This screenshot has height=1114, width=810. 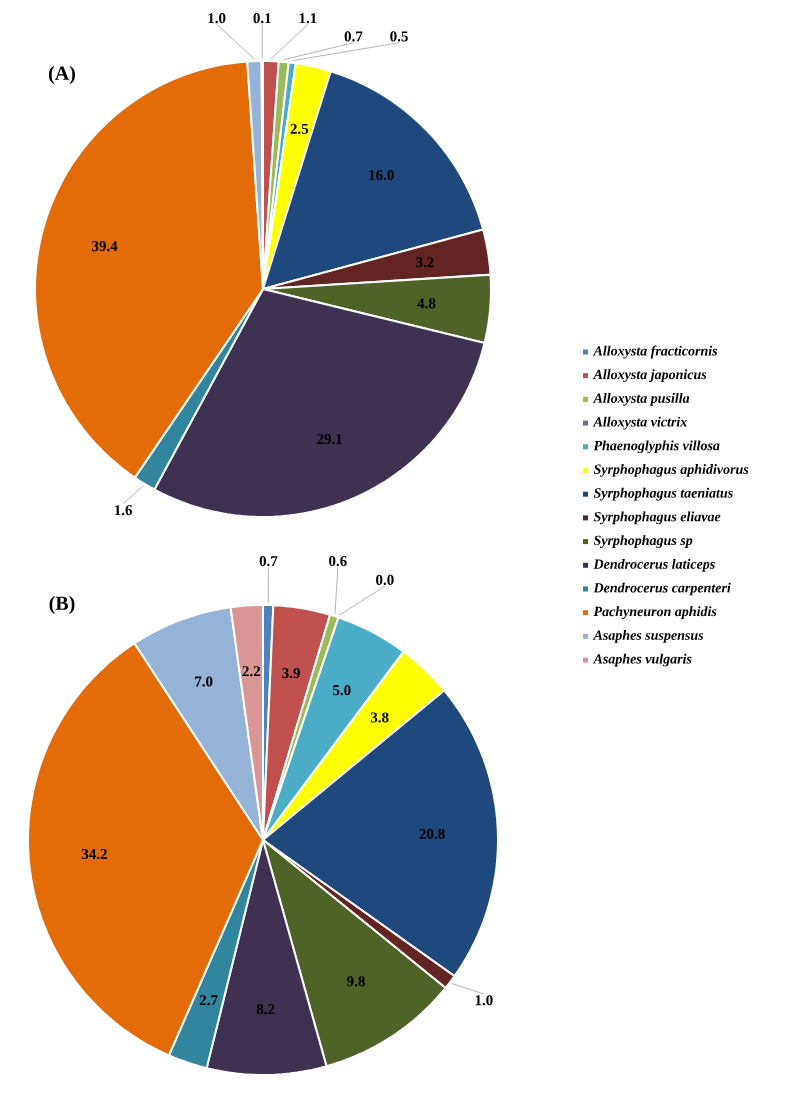 I want to click on data-label: 0.5, so click(x=399, y=36).